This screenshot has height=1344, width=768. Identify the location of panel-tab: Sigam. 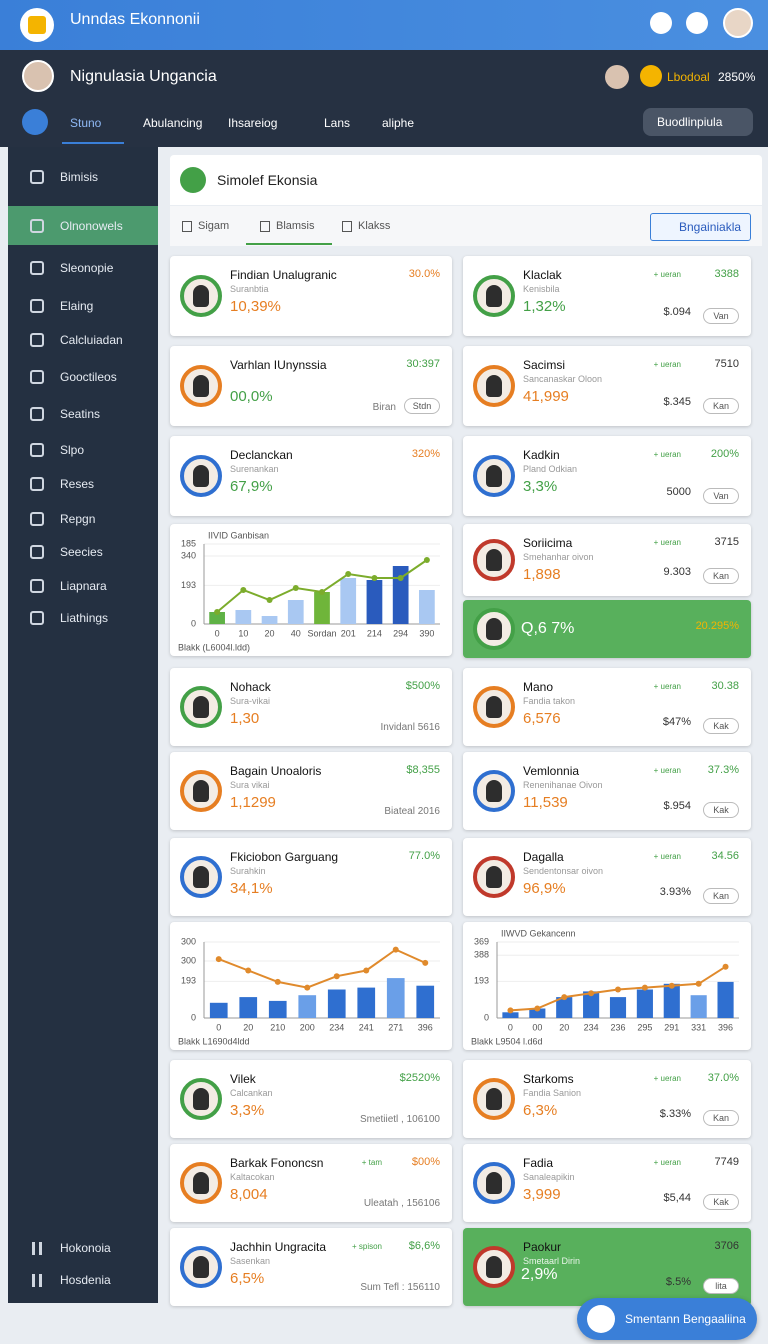
(214, 226).